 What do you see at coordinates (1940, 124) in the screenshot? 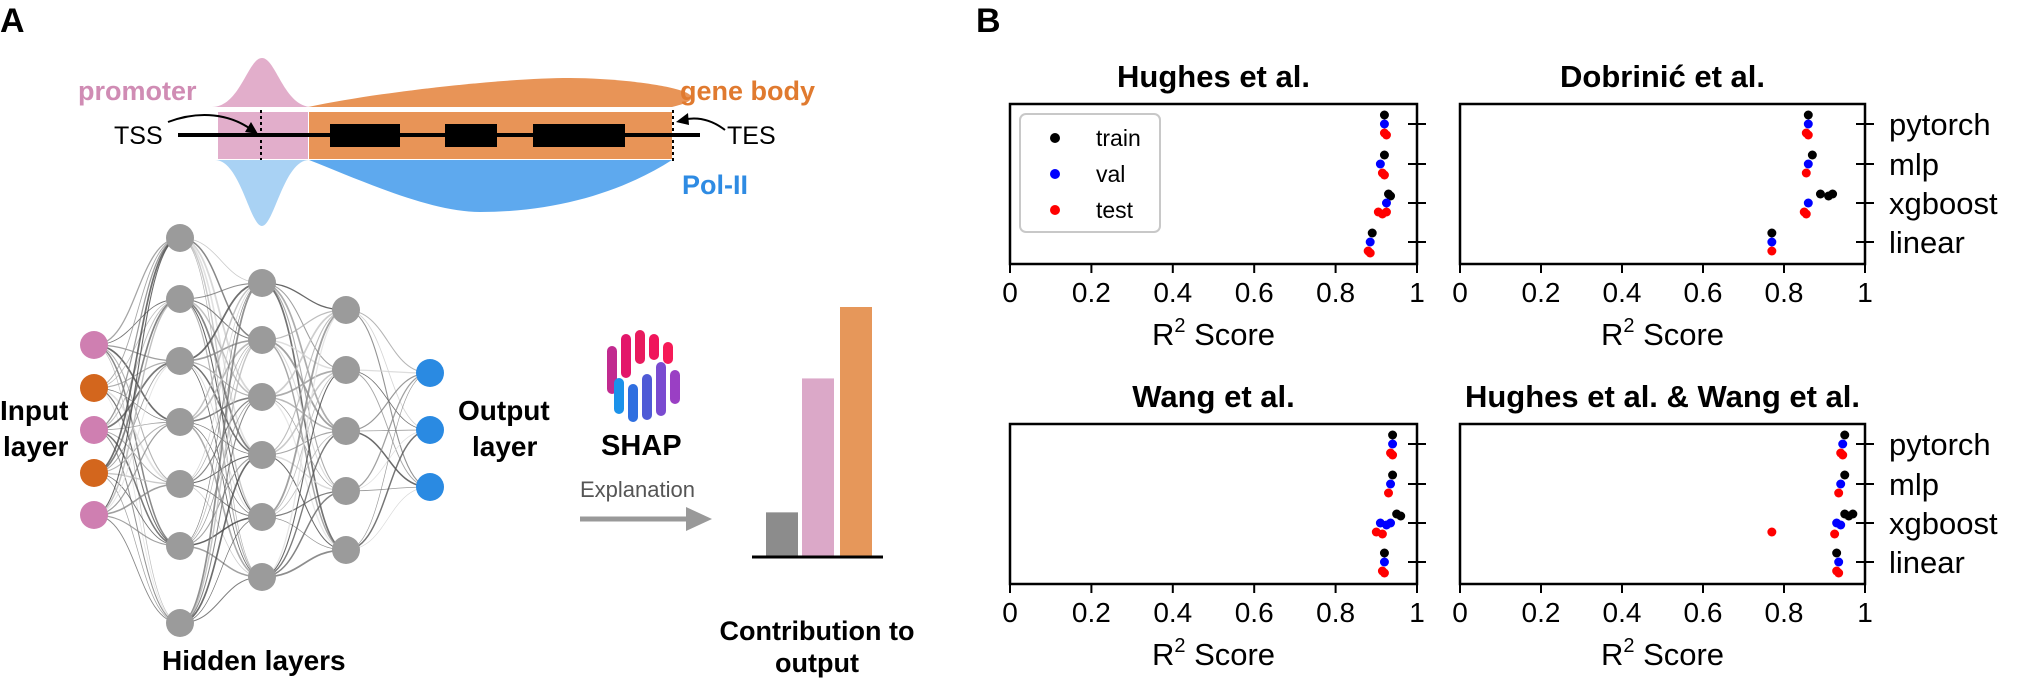
I see `category-label: pytorch` at bounding box center [1940, 124].